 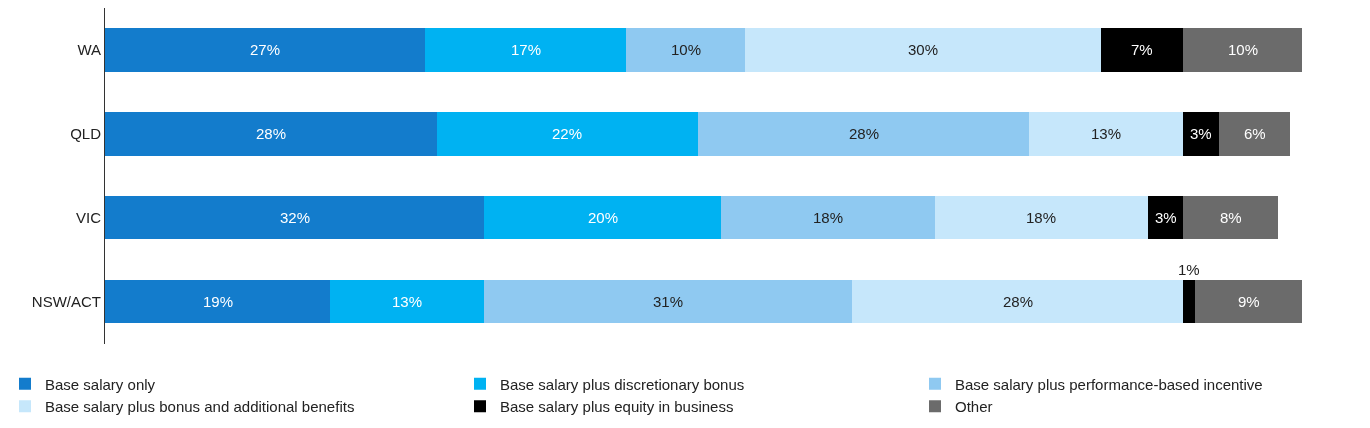 I want to click on legend-label: Base salary only, so click(x=100, y=384).